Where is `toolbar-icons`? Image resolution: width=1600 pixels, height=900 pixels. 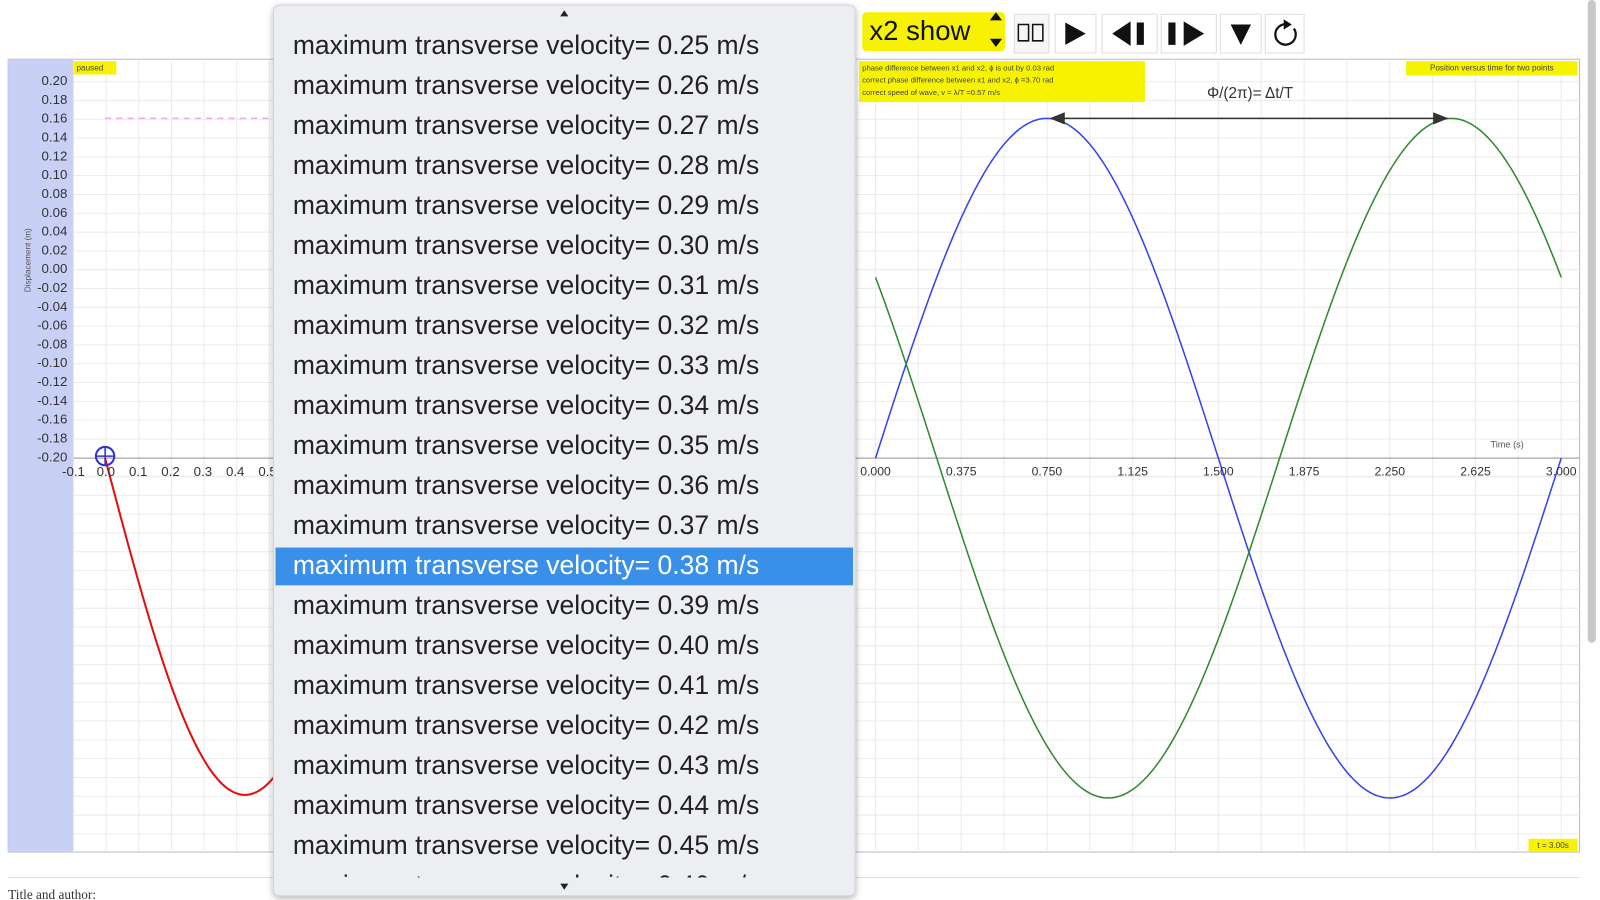 toolbar-icons is located at coordinates (1159, 33).